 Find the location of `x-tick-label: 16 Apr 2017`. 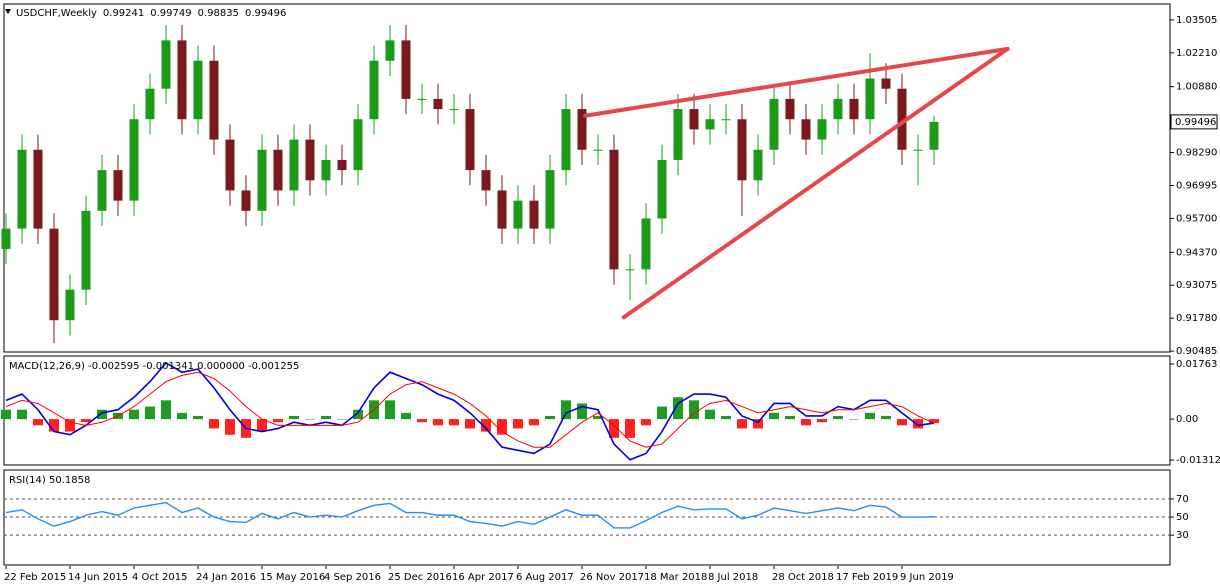

x-tick-label: 16 Apr 2017 is located at coordinates (483, 577).